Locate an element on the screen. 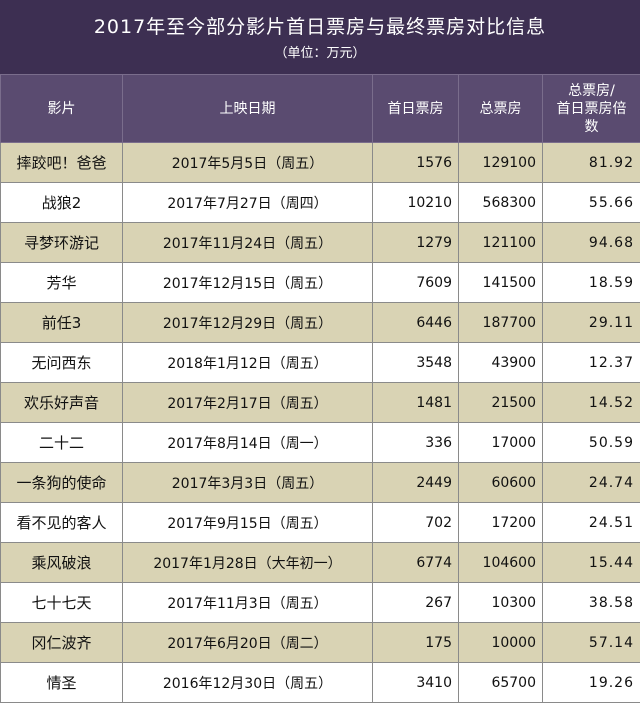 The image size is (640, 706). cell-film: 前任3 is located at coordinates (61, 322).